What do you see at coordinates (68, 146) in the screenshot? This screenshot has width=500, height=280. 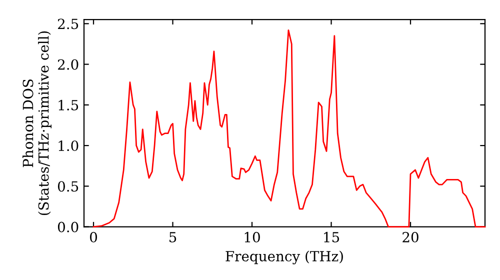 I see `y-tick-label: 1.0` at bounding box center [68, 146].